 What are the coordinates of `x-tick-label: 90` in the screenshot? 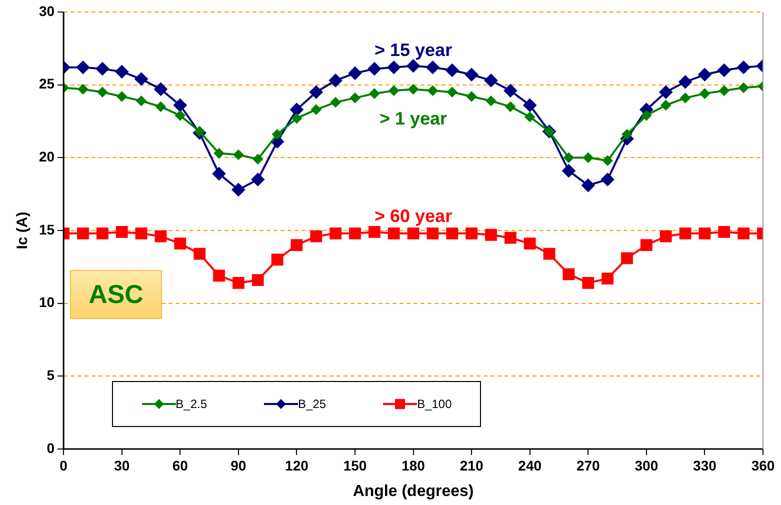 It's located at (238, 465).